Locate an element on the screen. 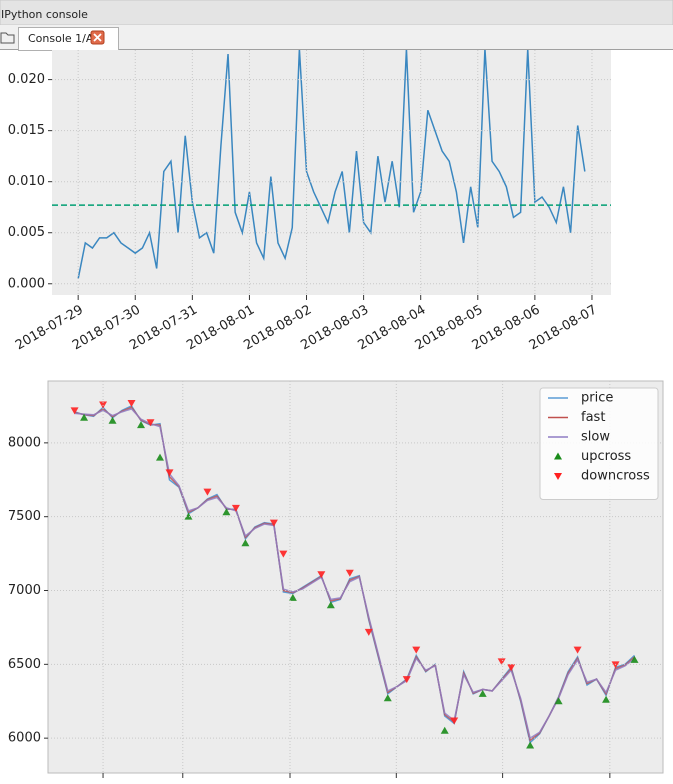  y-tick-label: 6500 is located at coordinates (24, 664).